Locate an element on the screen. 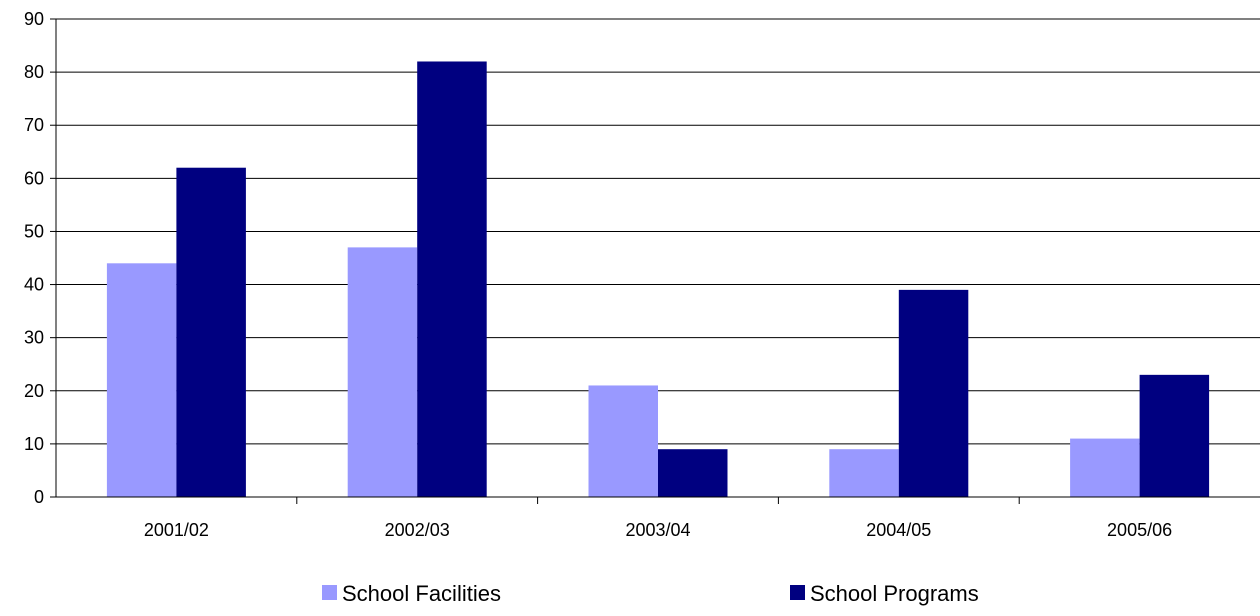 The image size is (1260, 616). y-tick-label: 70 is located at coordinates (34, 125).